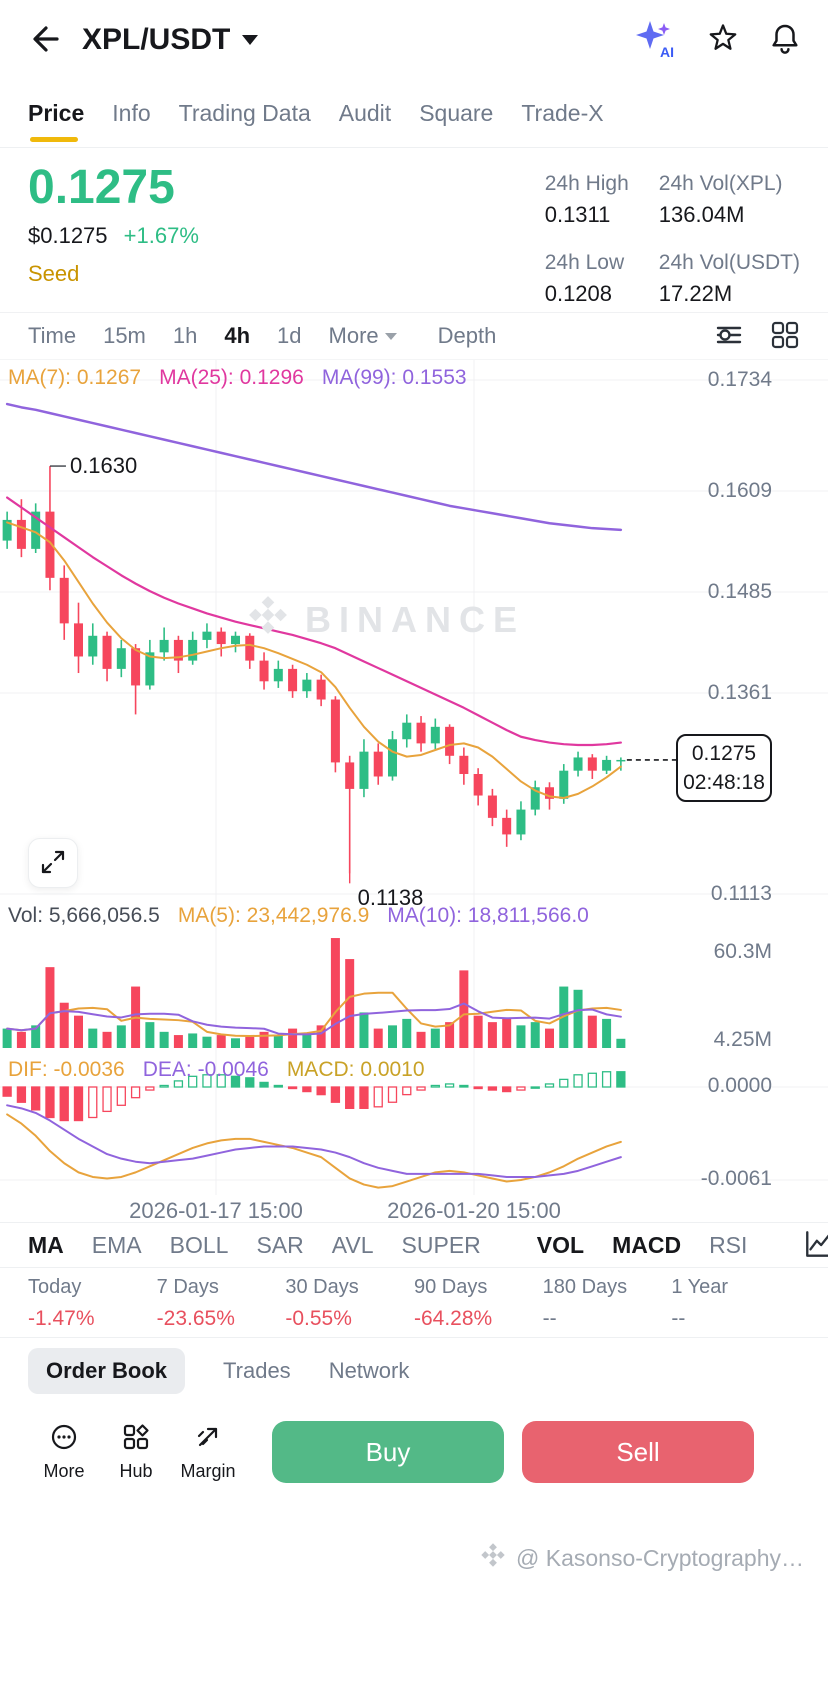 This screenshot has width=828, height=1682. What do you see at coordinates (647, 1244) in the screenshot?
I see `indicator-macd: MACD` at bounding box center [647, 1244].